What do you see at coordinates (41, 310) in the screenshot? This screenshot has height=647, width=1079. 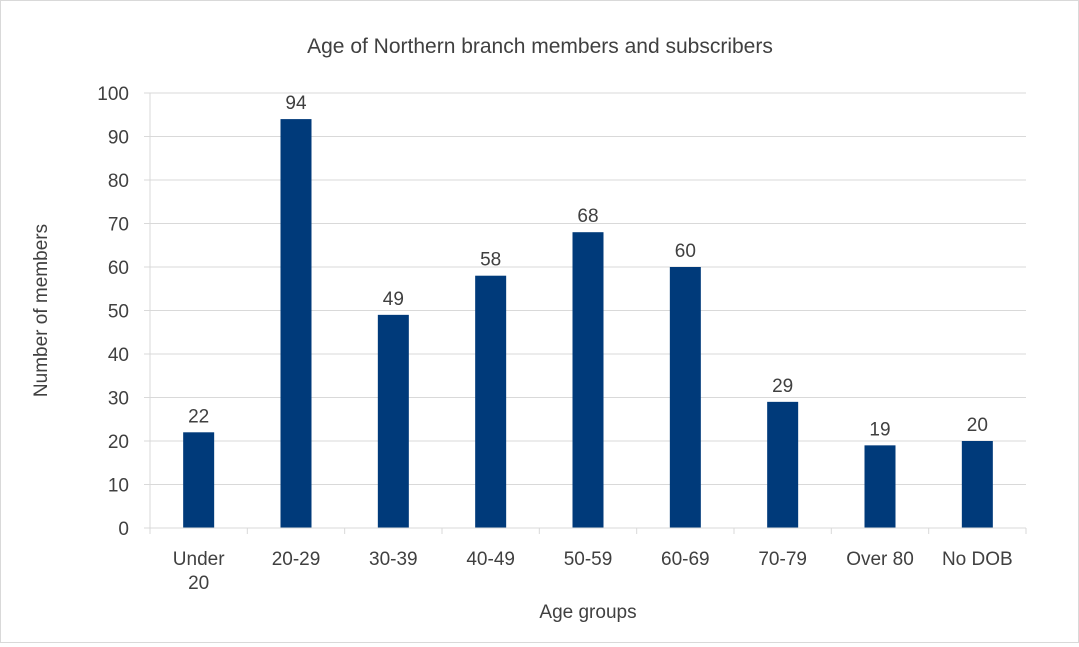 I see `y-axis-title: Number of members` at bounding box center [41, 310].